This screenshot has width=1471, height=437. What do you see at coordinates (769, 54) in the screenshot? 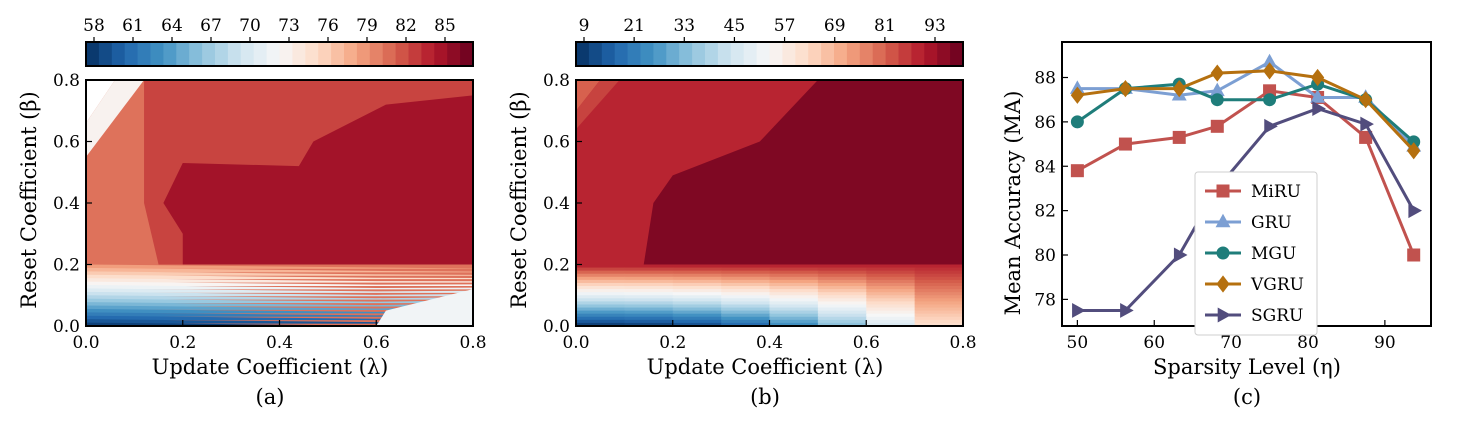
I see `colorbar-b` at bounding box center [769, 54].